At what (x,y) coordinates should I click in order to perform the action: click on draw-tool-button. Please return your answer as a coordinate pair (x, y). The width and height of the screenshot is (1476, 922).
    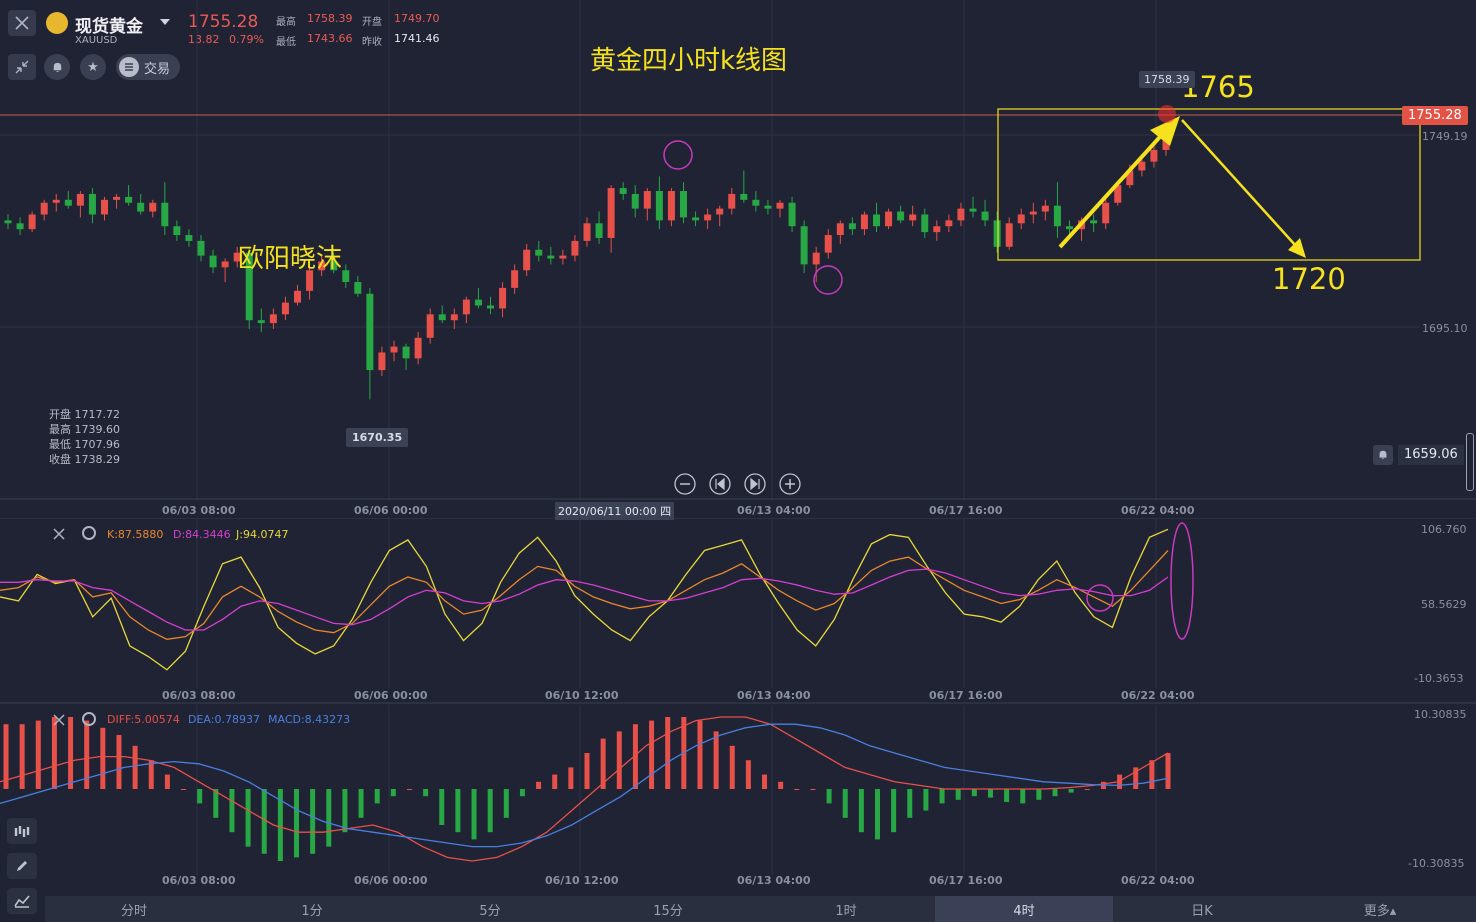
    Looking at the image, I should click on (22, 866).